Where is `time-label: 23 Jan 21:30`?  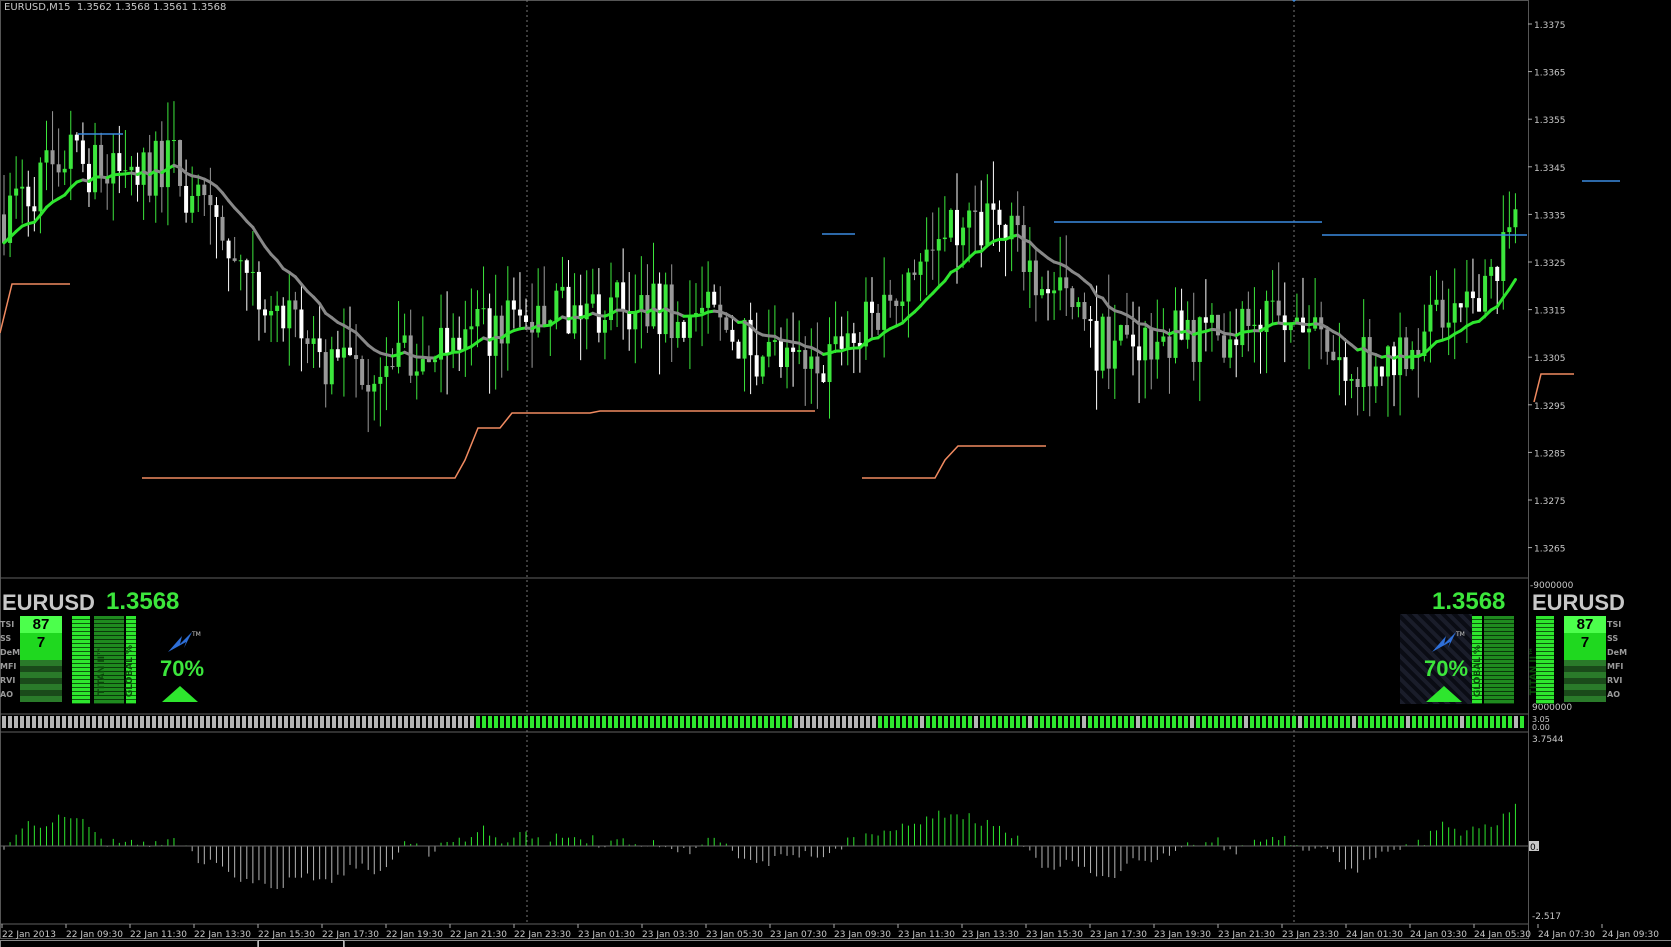
time-label: 23 Jan 21:30 is located at coordinates (1246, 935).